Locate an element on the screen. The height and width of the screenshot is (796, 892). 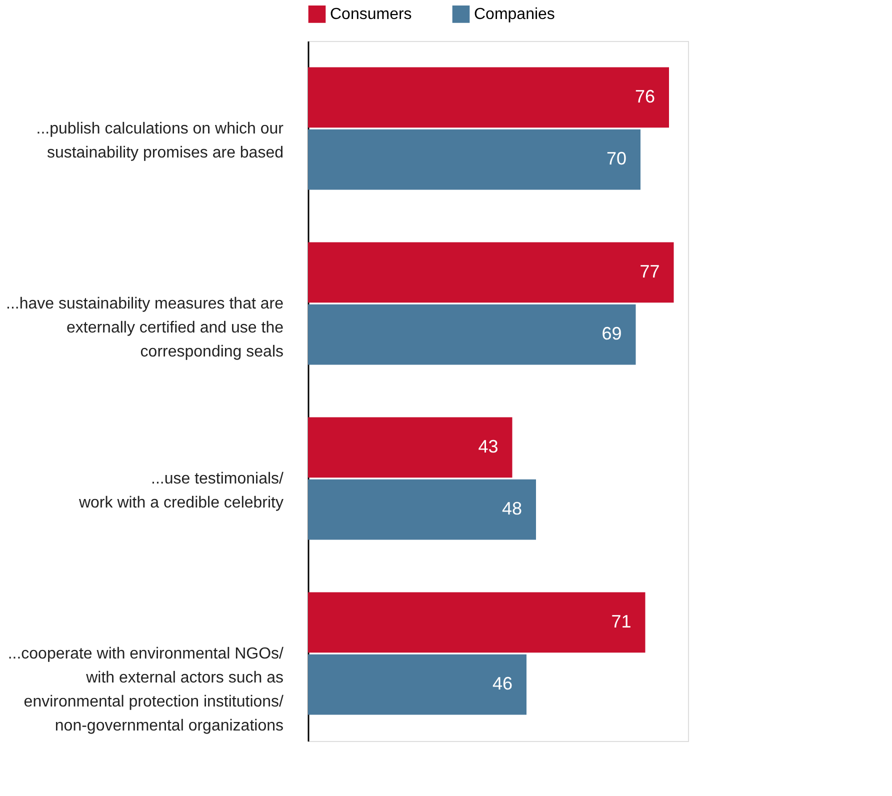
data-label: 43 is located at coordinates (488, 446).